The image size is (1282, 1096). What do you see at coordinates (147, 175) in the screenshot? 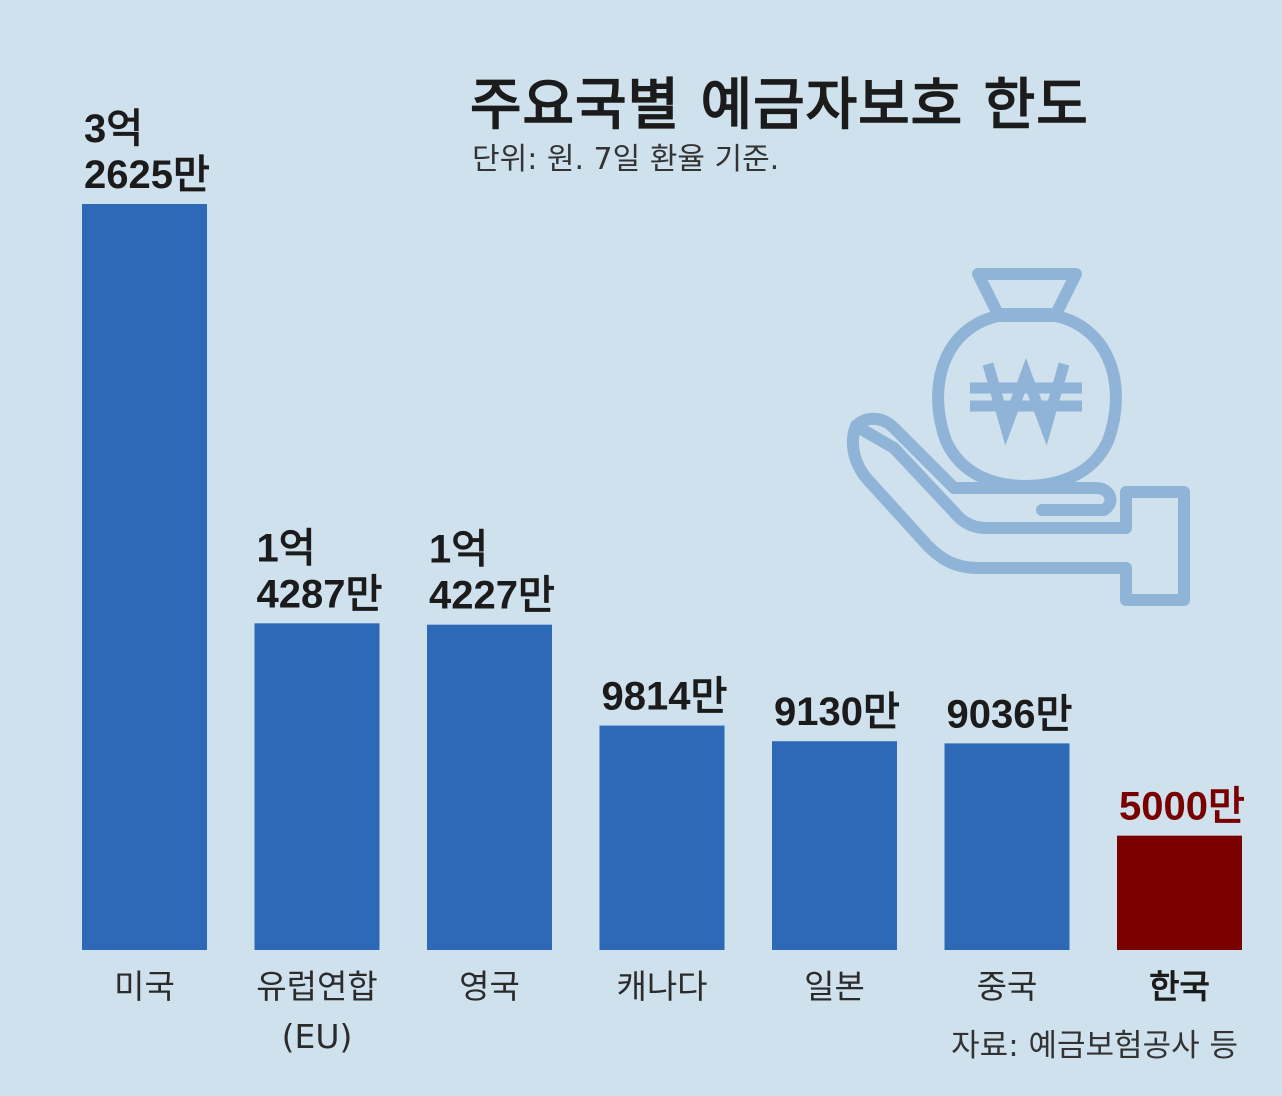
I see `value-label: 2625만` at bounding box center [147, 175].